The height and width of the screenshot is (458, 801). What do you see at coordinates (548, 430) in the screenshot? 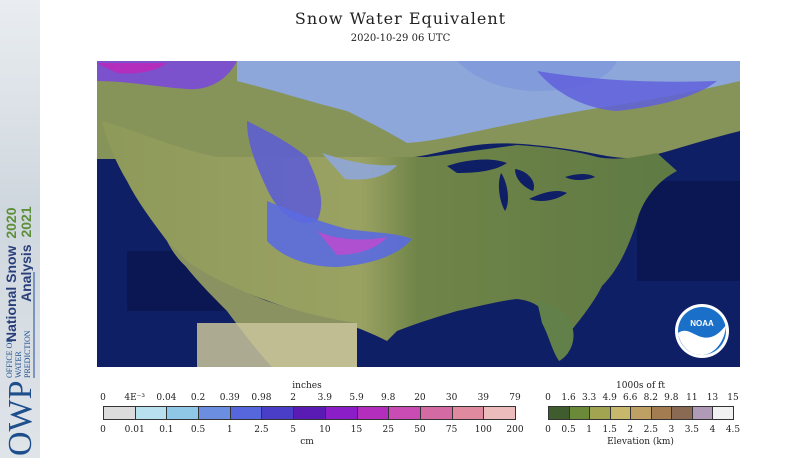
I see `elev-bottom-tick: 0` at bounding box center [548, 430].